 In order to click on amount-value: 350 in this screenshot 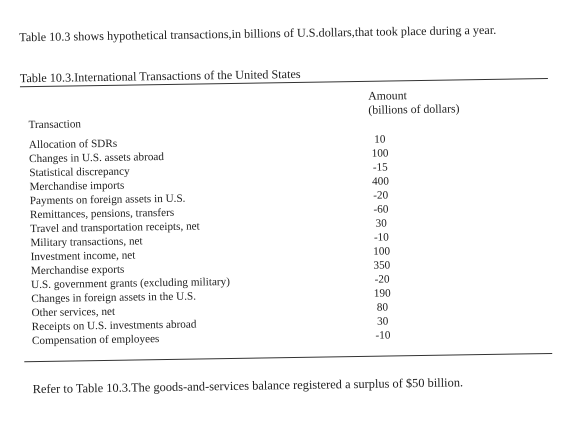, I will do `click(382, 265)`.